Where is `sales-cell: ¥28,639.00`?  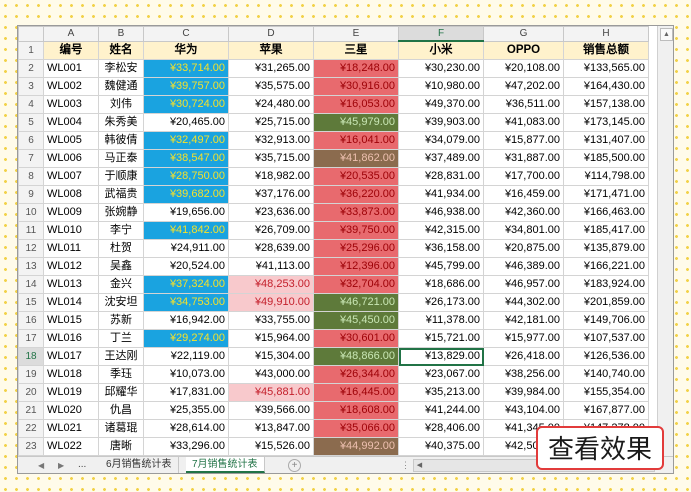 sales-cell: ¥28,639.00 is located at coordinates (271, 248).